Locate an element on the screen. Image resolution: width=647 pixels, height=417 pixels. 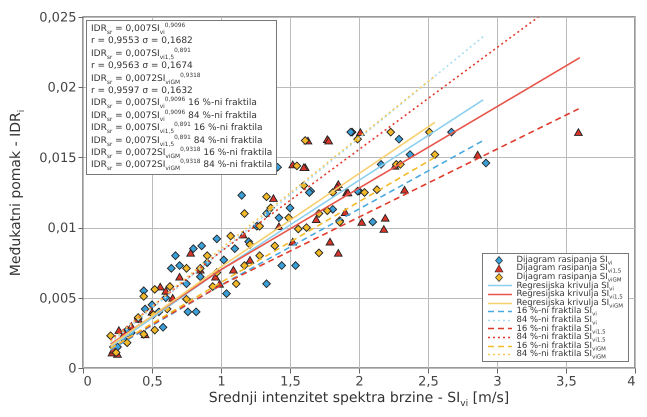
annotation: r = 0,9553 σ = 0,1682 is located at coordinates (142, 41).